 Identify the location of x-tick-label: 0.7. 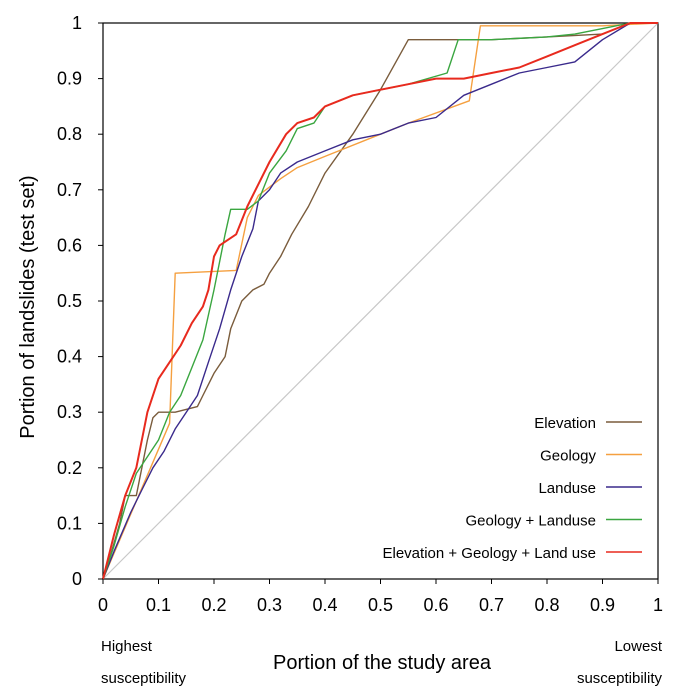
(491, 605).